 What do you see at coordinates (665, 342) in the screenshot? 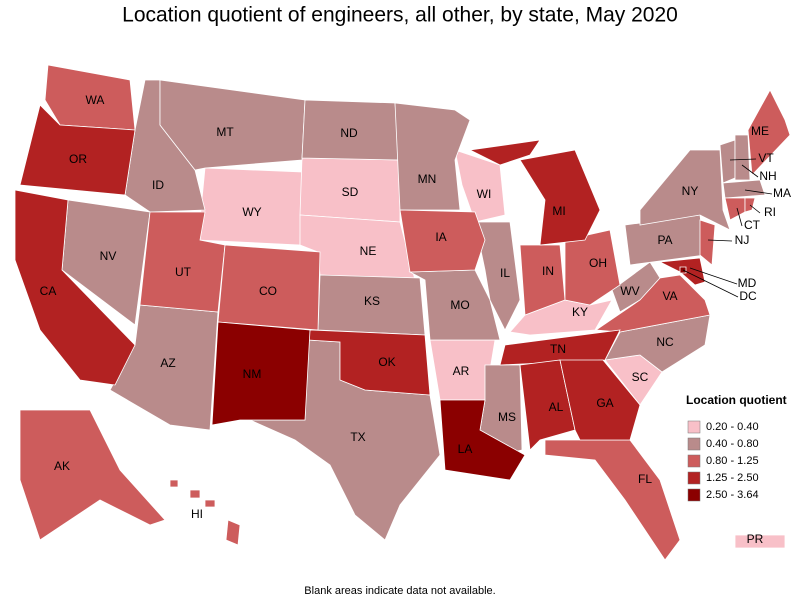
I see `state-label: NC` at bounding box center [665, 342].